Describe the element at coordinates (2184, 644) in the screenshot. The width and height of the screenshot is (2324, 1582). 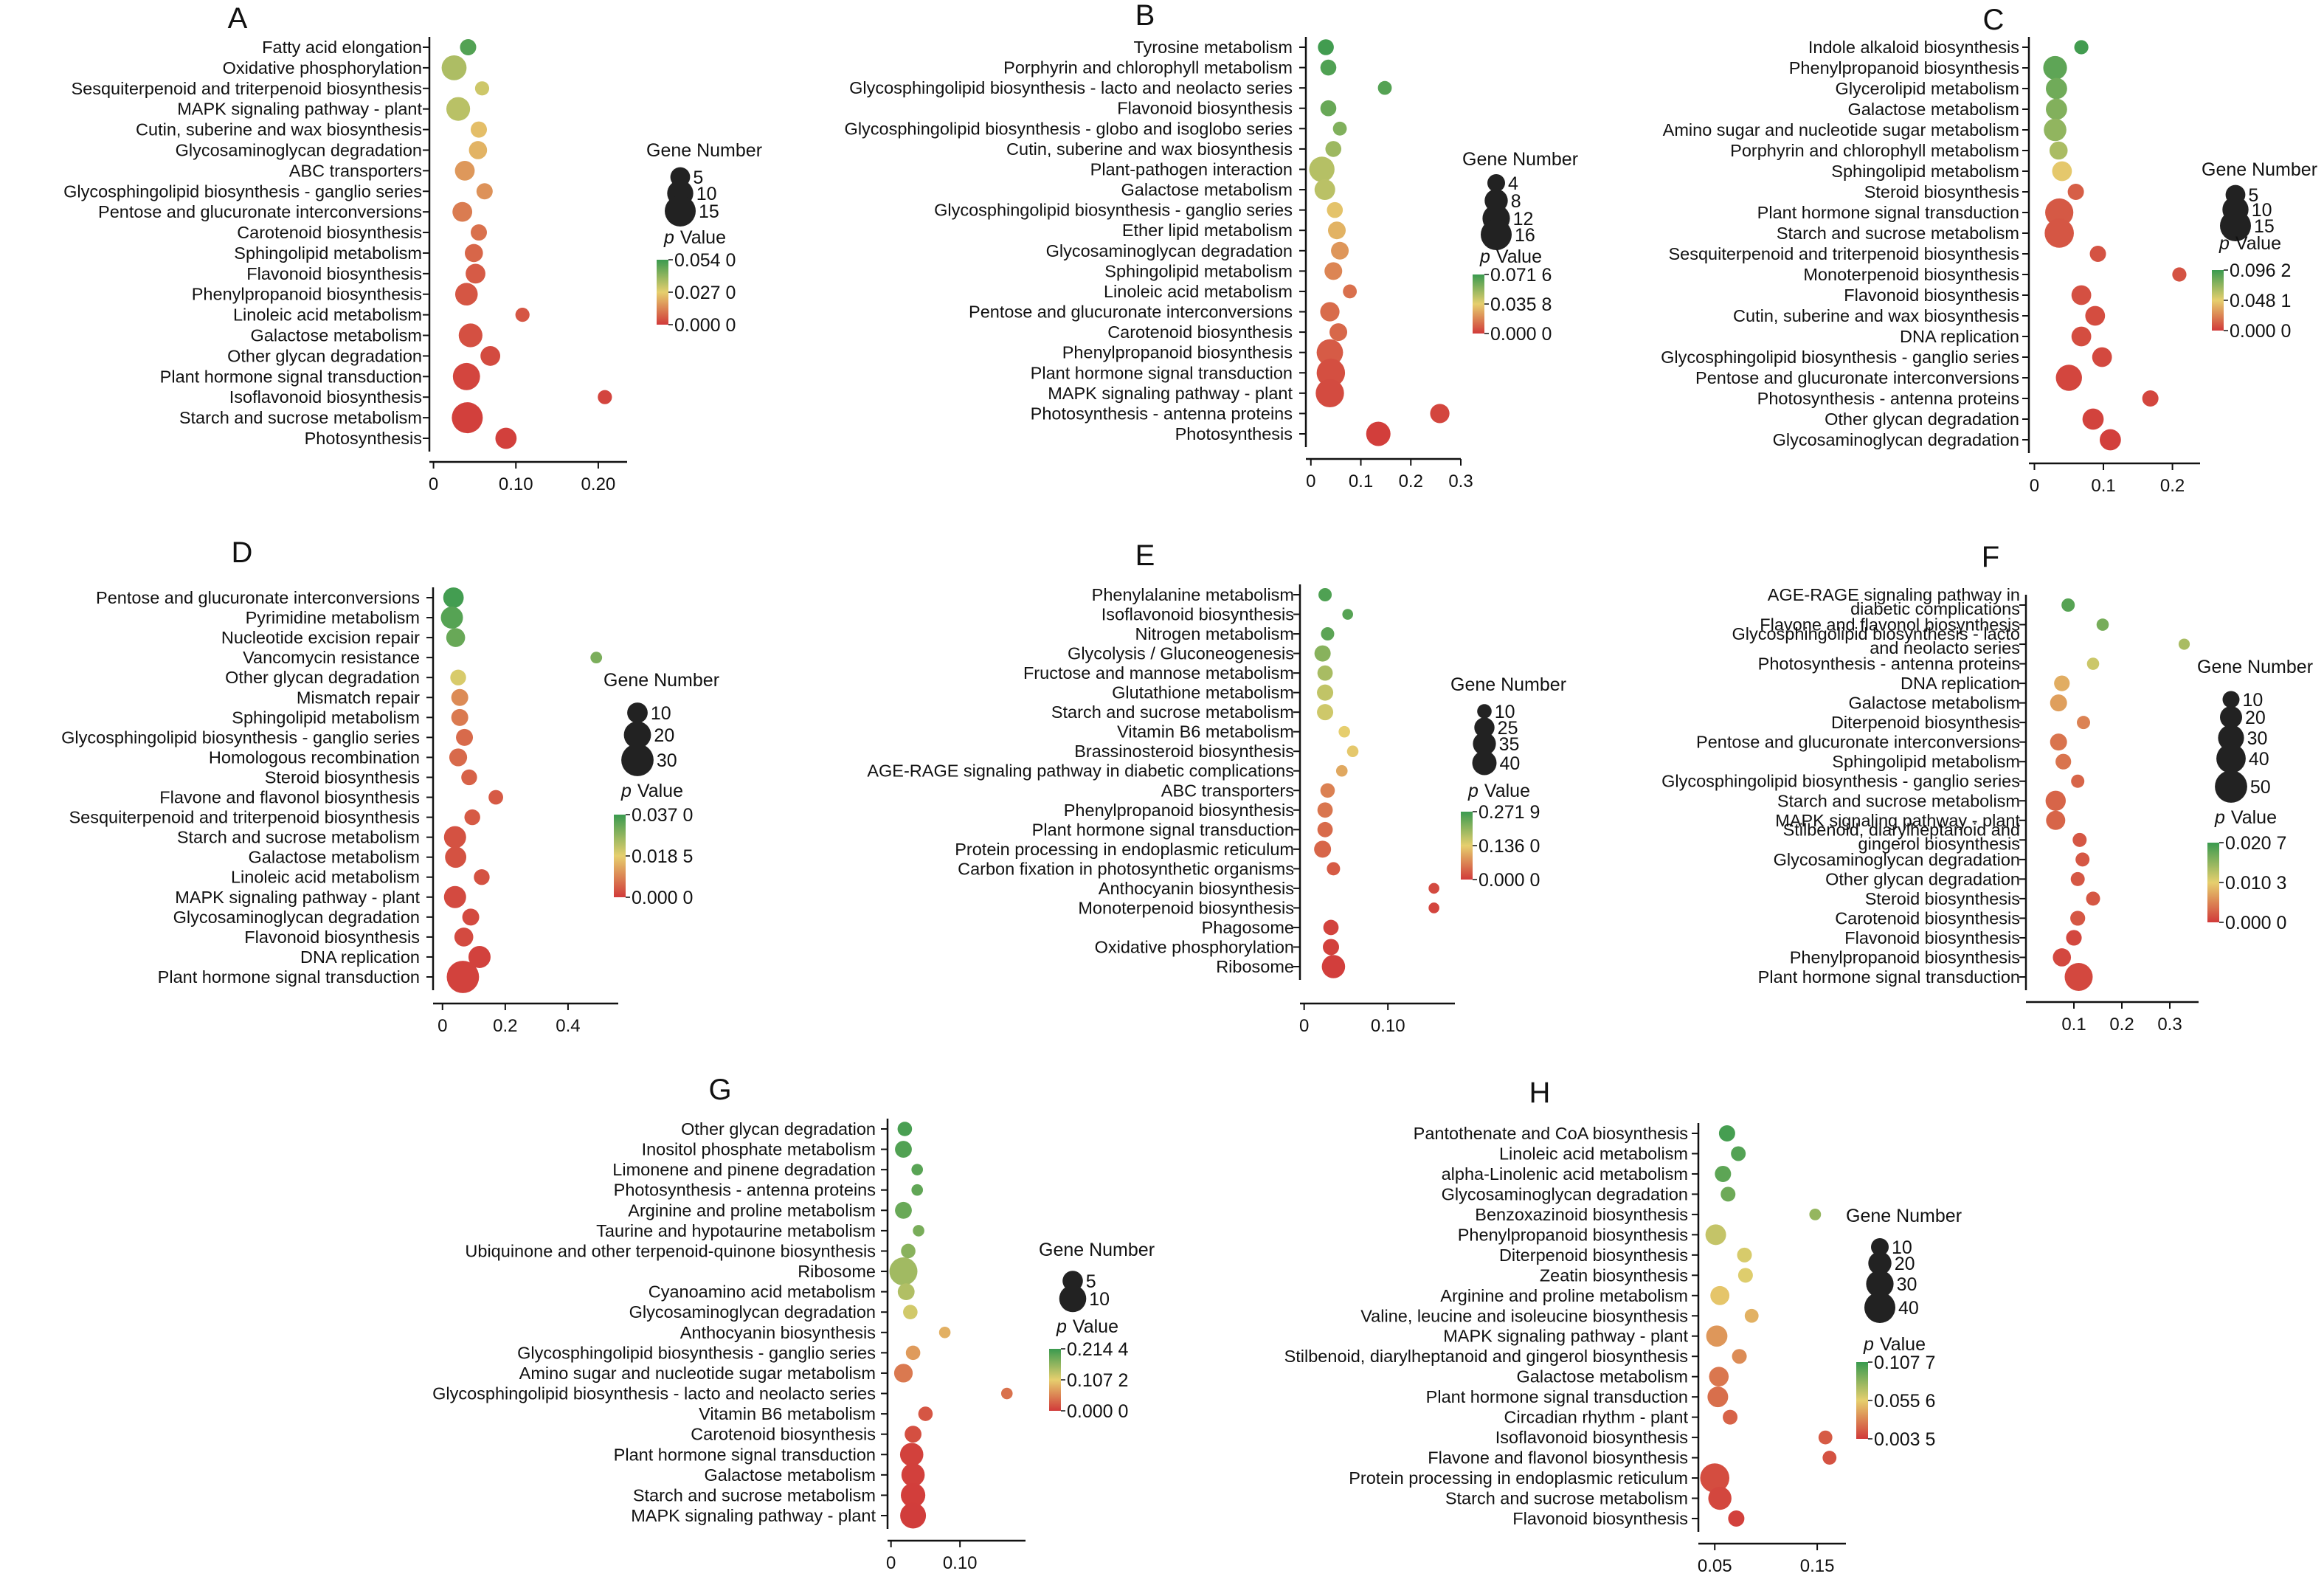
I see `panel-f-point-glycosphingolipid-biosynthesis-lacto-and-neolacto-series` at that location.